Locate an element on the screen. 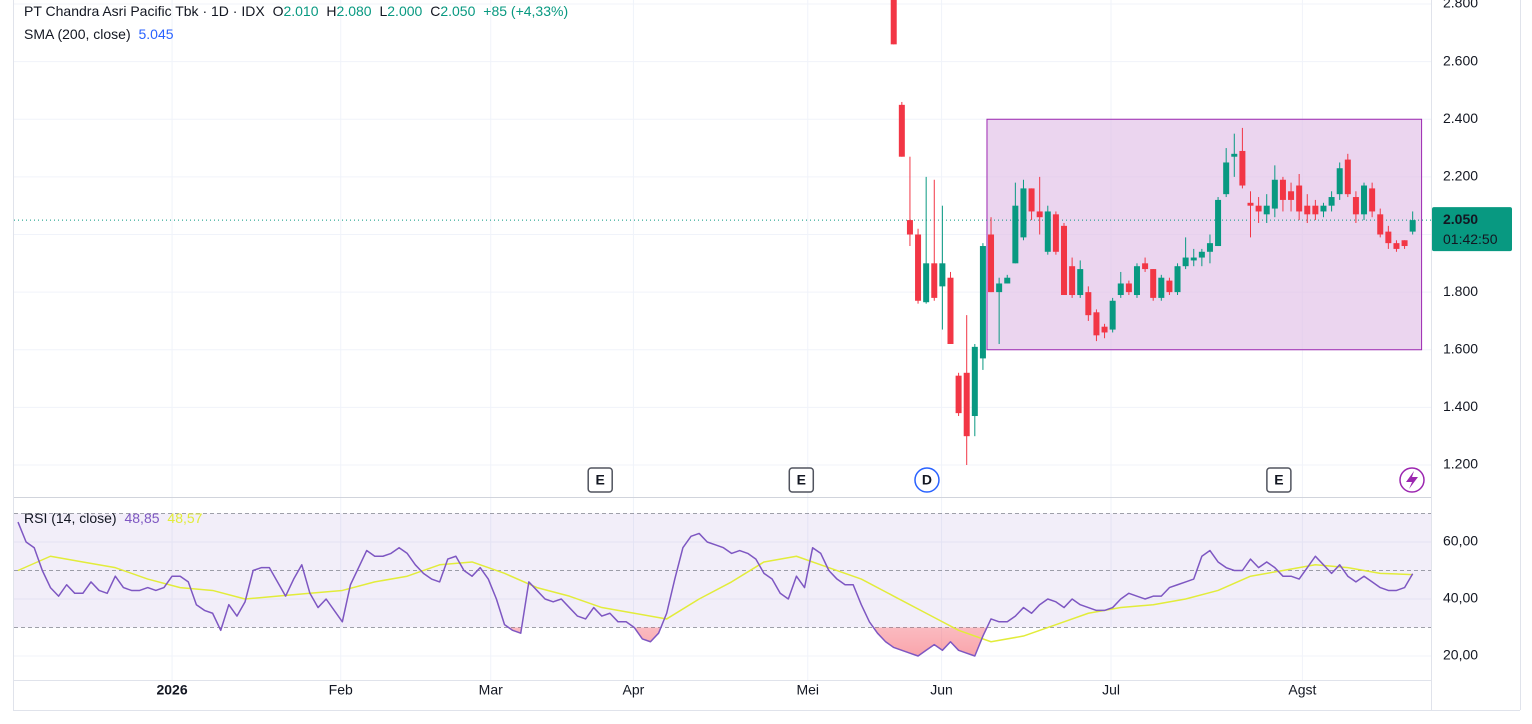 This screenshot has width=1532, height=724. y-tick-label: 1.800 is located at coordinates (1460, 291).